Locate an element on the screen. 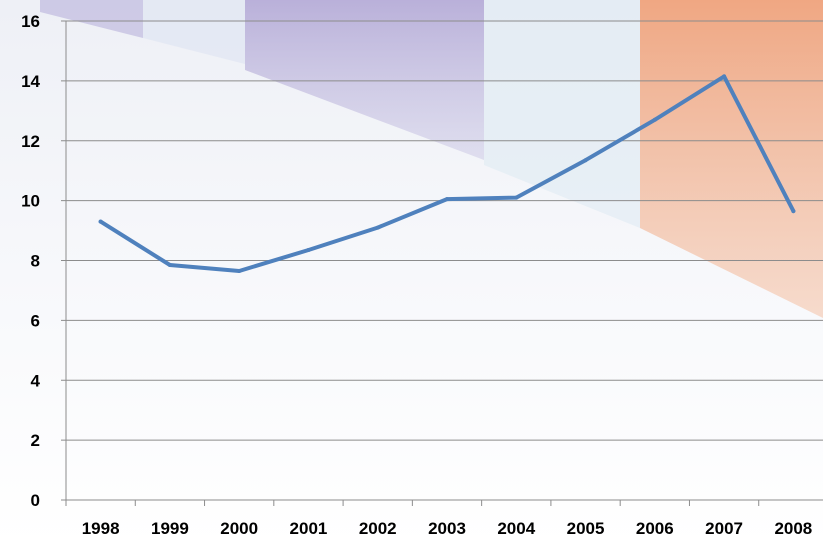 The width and height of the screenshot is (823, 545). y-tick-label: 14 is located at coordinates (30, 81).